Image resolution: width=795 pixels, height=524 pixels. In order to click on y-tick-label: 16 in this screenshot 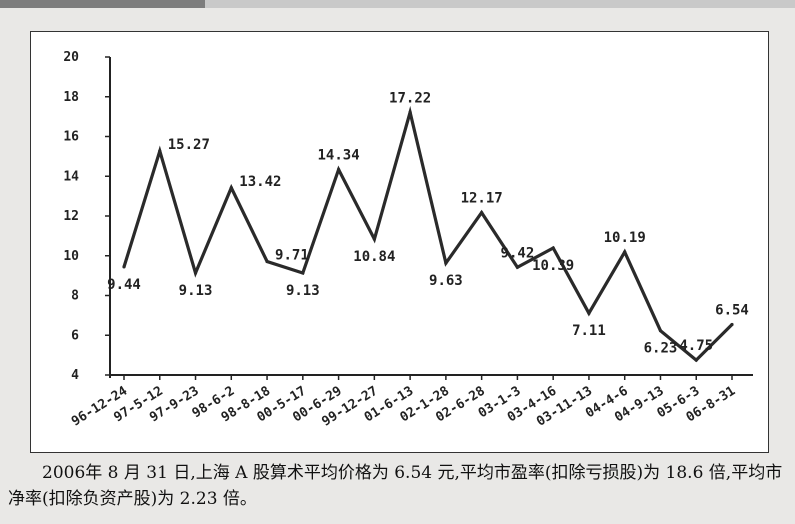, I will do `click(71, 137)`.